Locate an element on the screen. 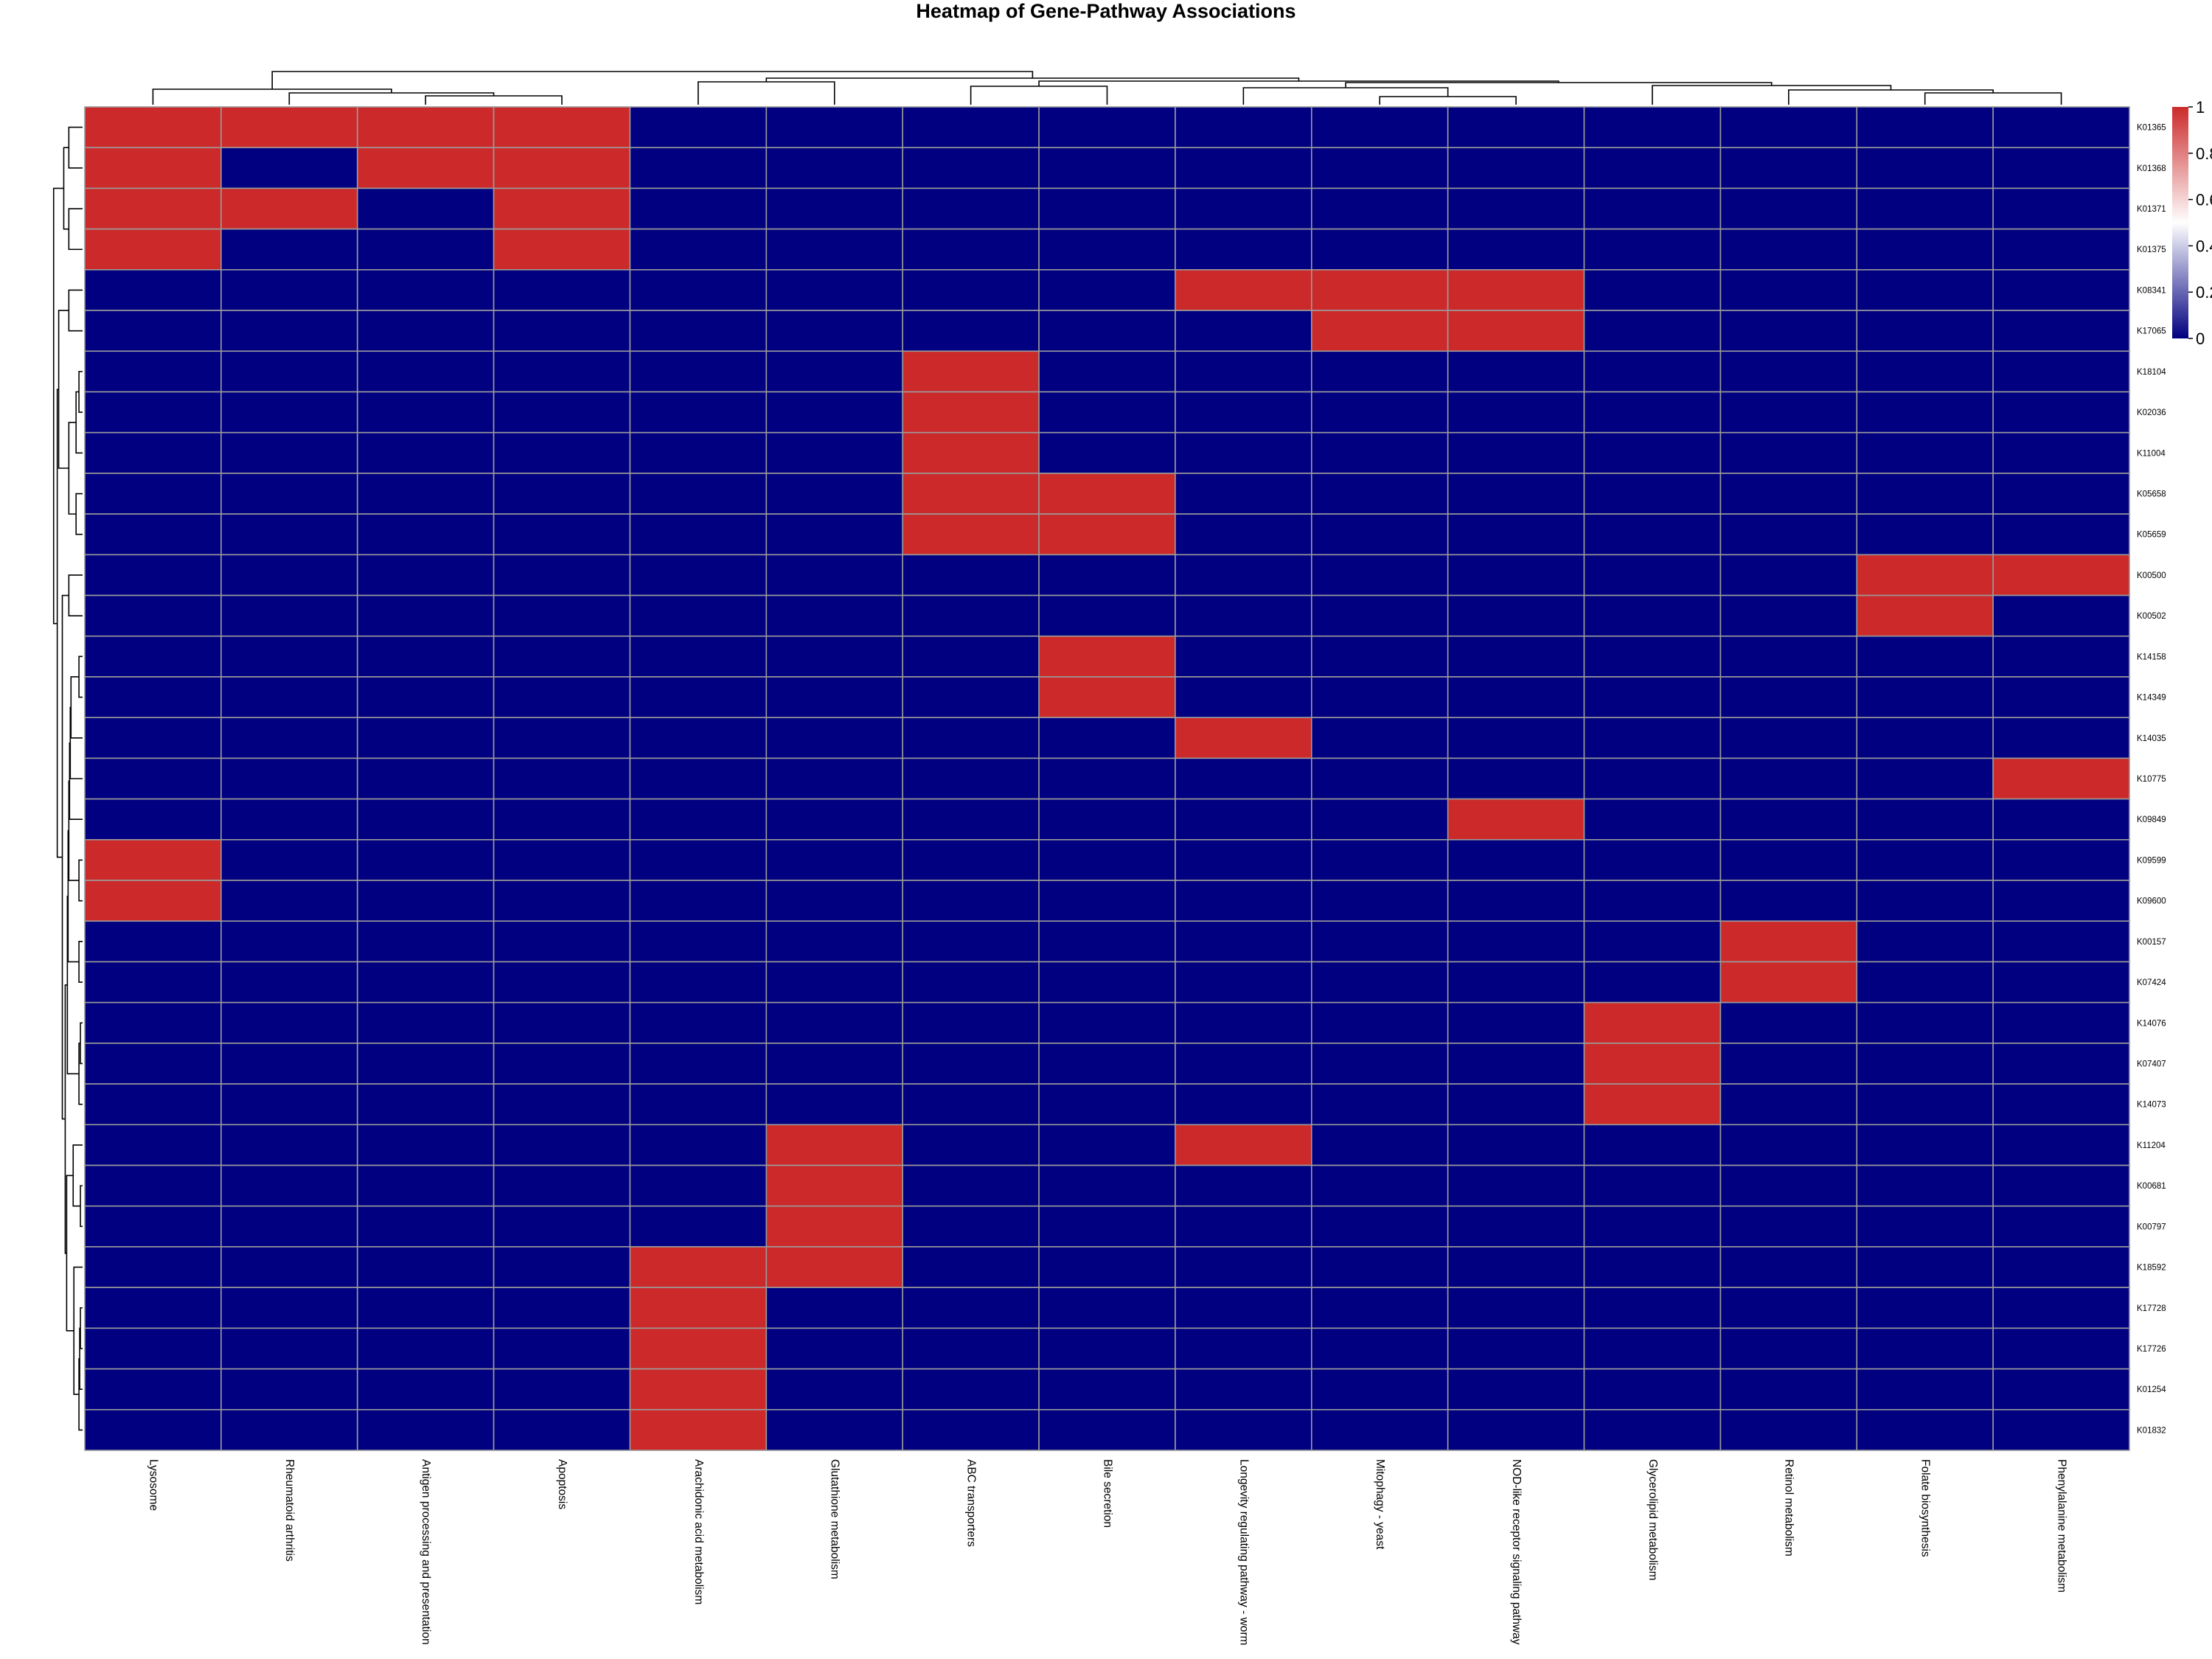  row-label: K02036 is located at coordinates (2151, 412).